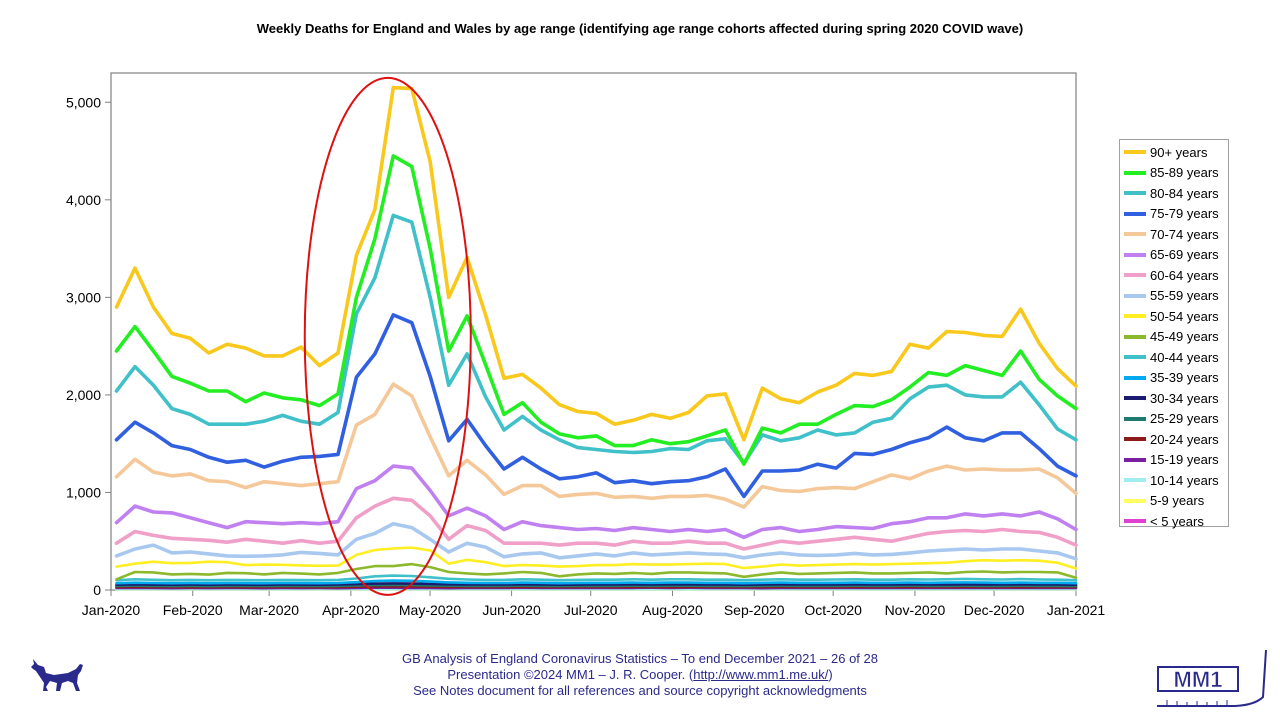  I want to click on mm1-logo-text: MM1, so click(1198, 679).